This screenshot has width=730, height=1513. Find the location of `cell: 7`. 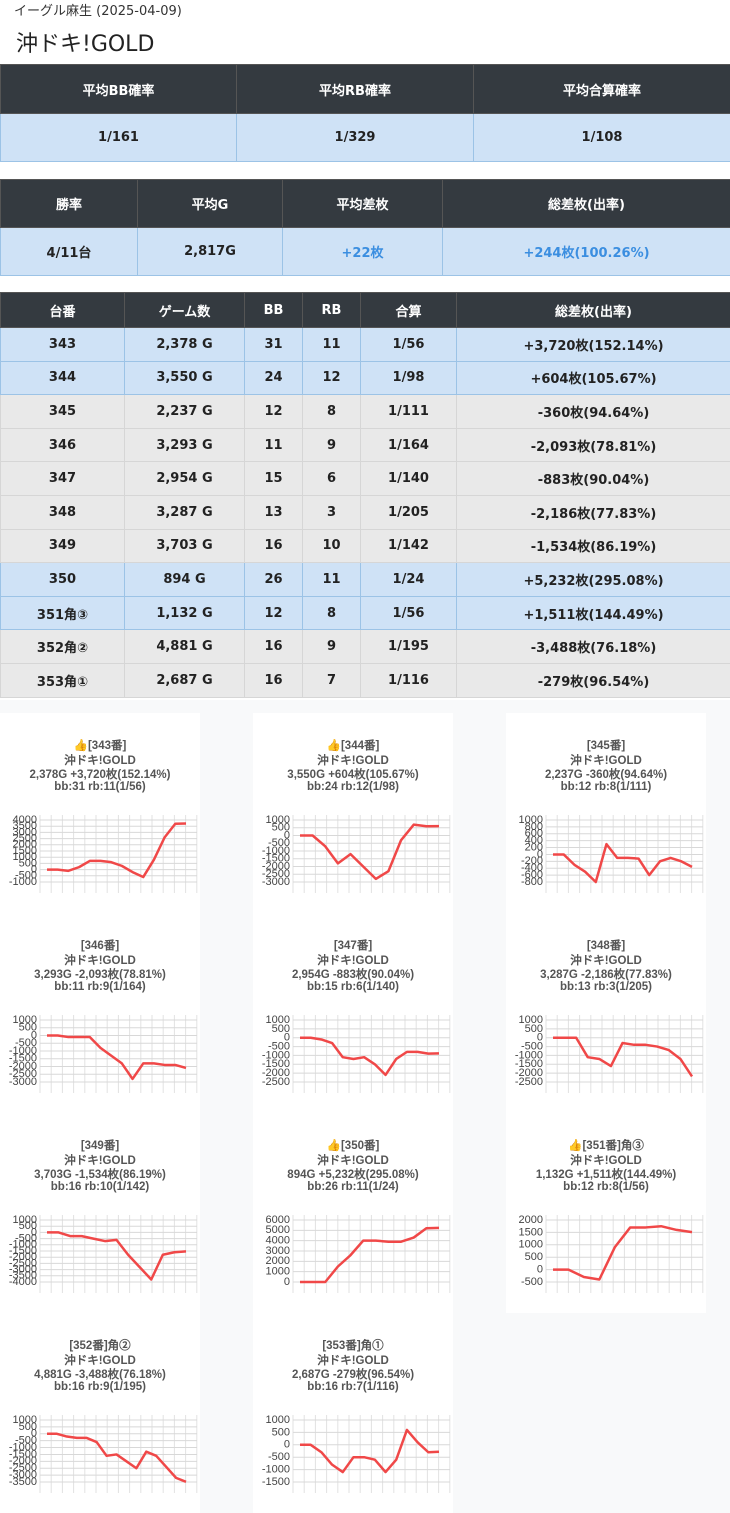

cell: 7 is located at coordinates (331, 680).